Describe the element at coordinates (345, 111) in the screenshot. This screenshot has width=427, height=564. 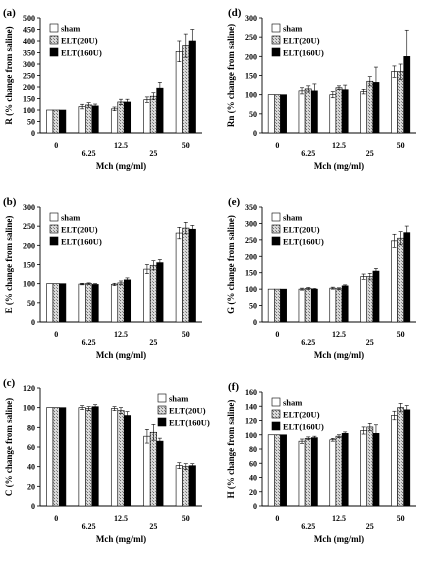
I see `bar-d-ELT(160U)-12.5` at that location.